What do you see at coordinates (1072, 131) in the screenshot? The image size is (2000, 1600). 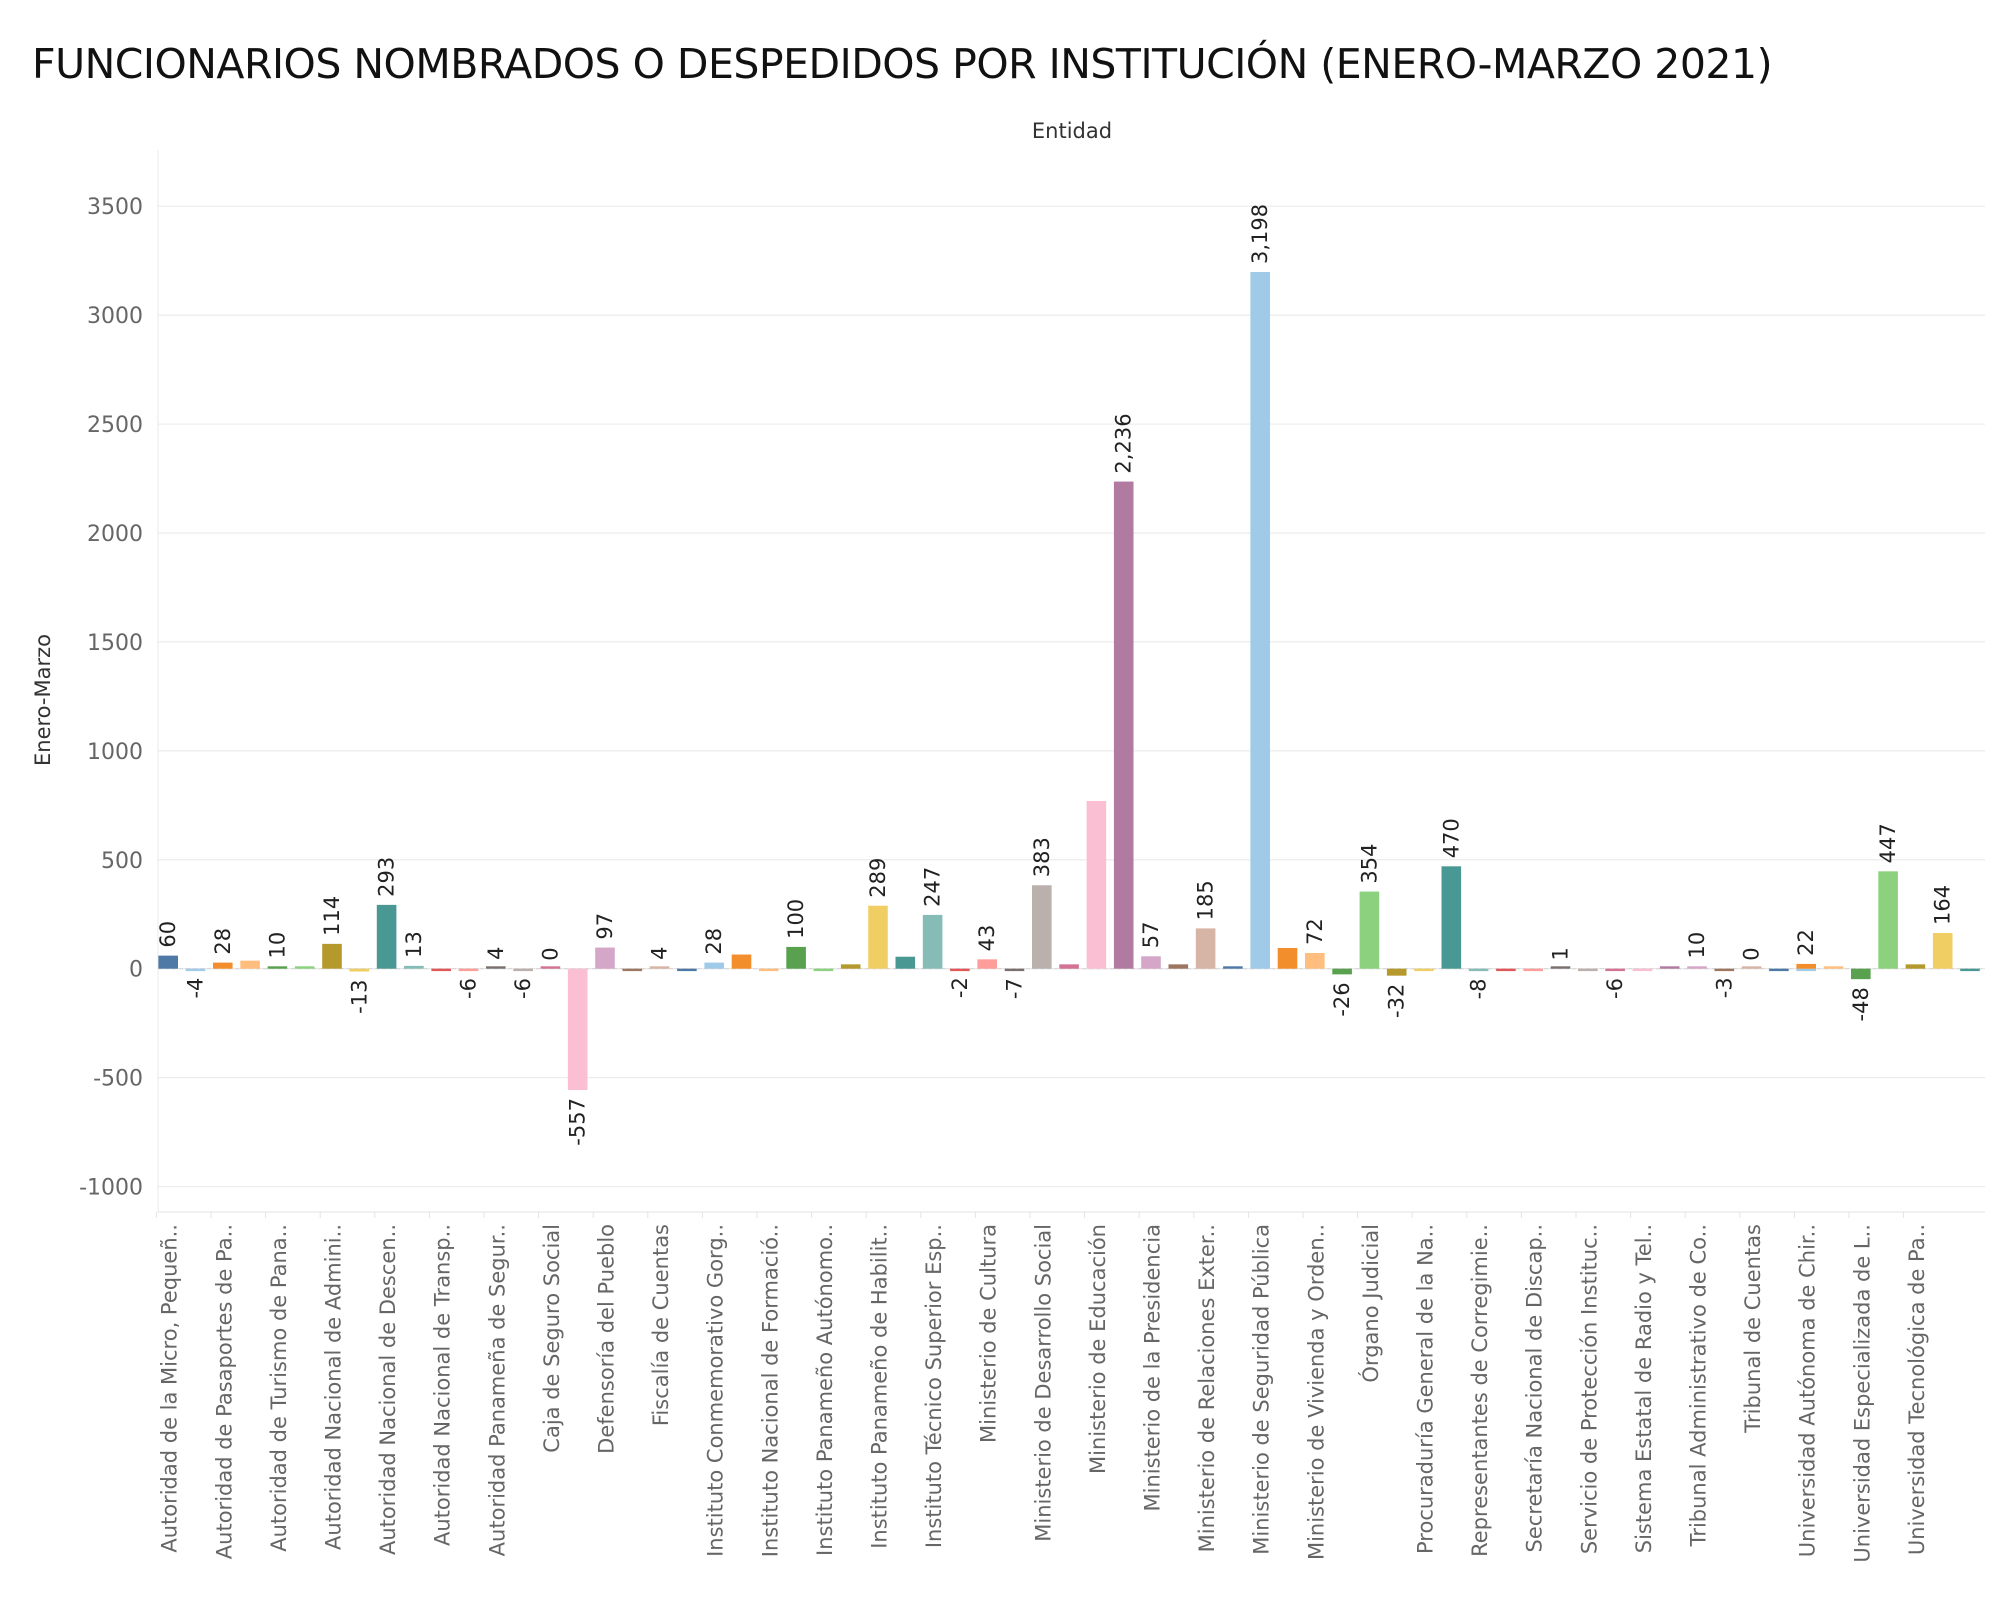 I see `x-axis-title: Entidad` at bounding box center [1072, 131].